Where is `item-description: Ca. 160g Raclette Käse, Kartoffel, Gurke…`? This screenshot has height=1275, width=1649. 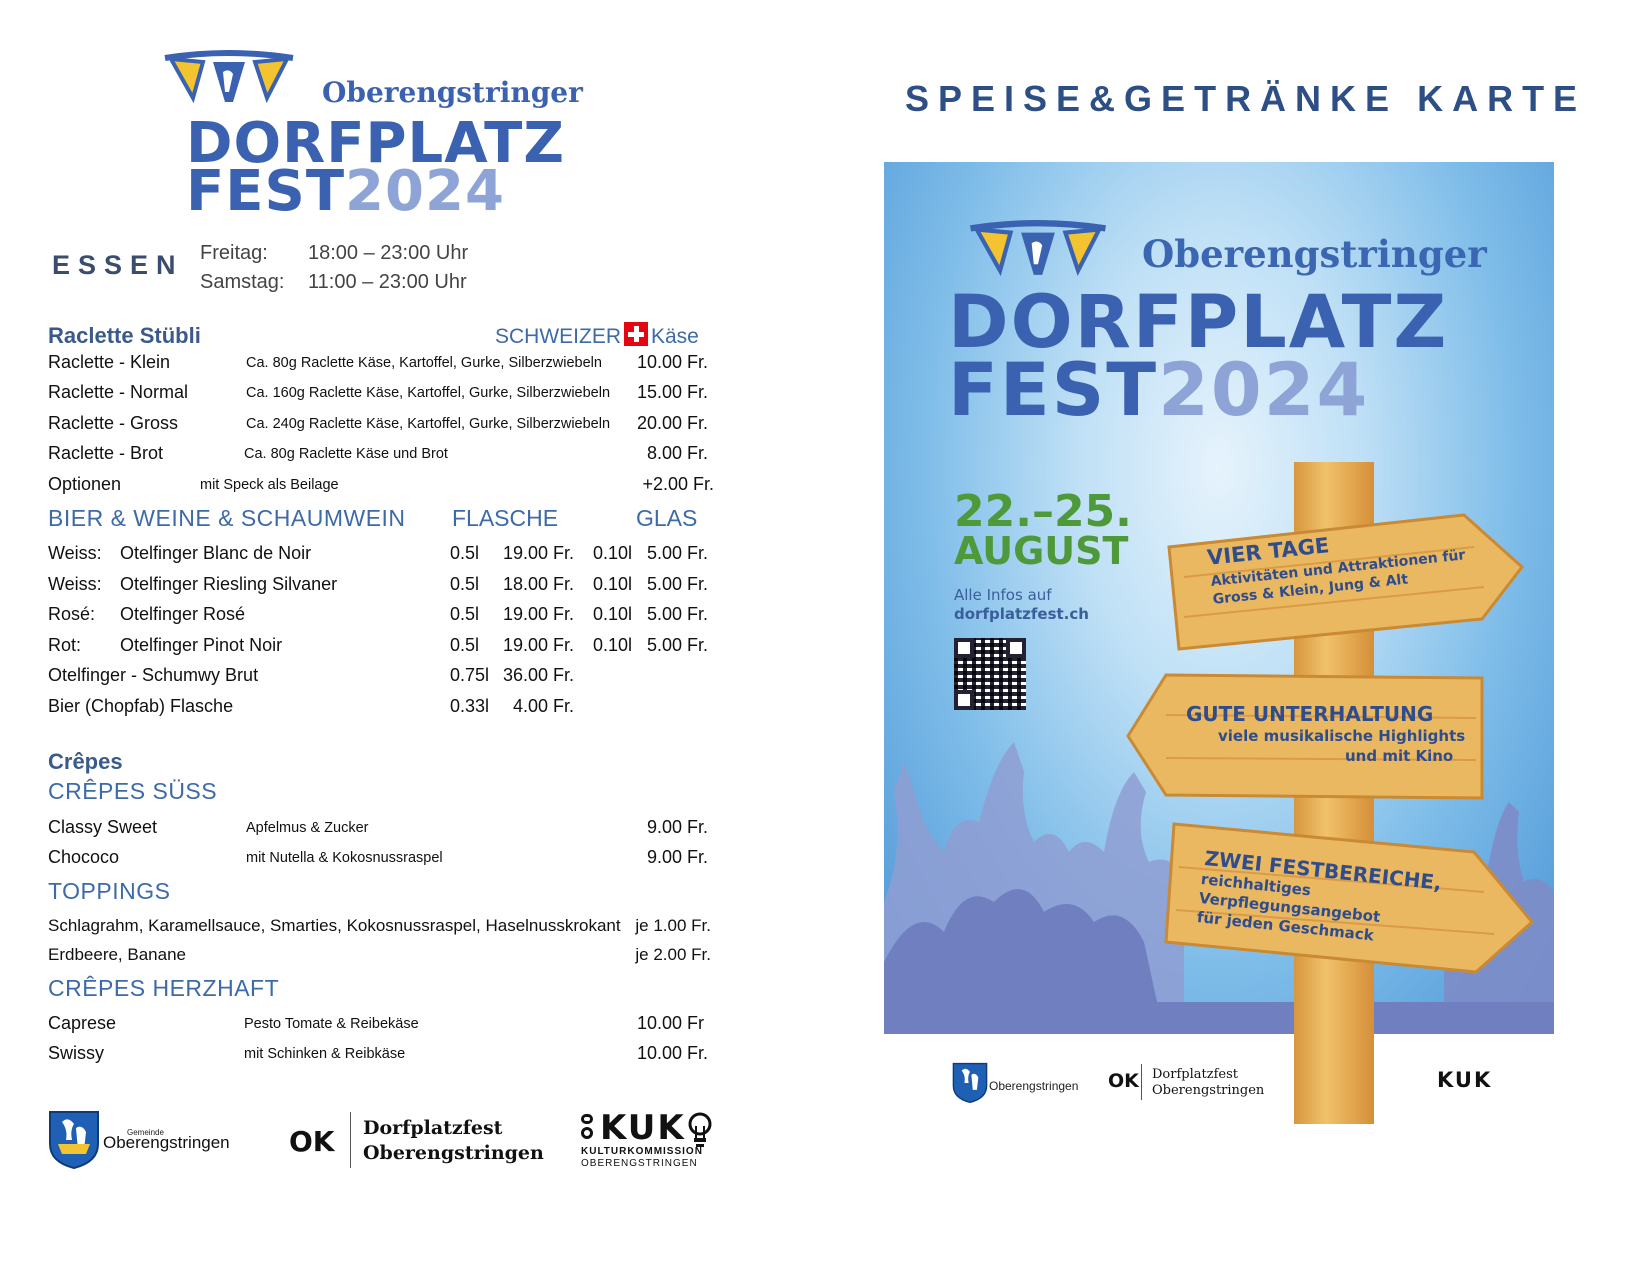 item-description: Ca. 160g Raclette Käse, Kartoffel, Gurke… is located at coordinates (428, 393).